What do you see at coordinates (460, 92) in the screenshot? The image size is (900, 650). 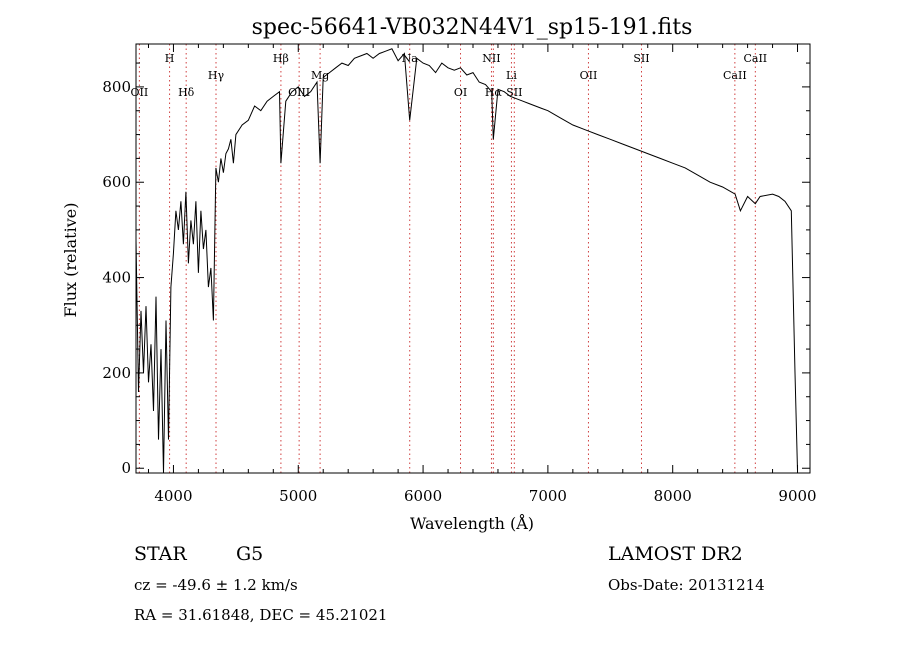 I see `spectral-line-label: OI` at bounding box center [460, 92].